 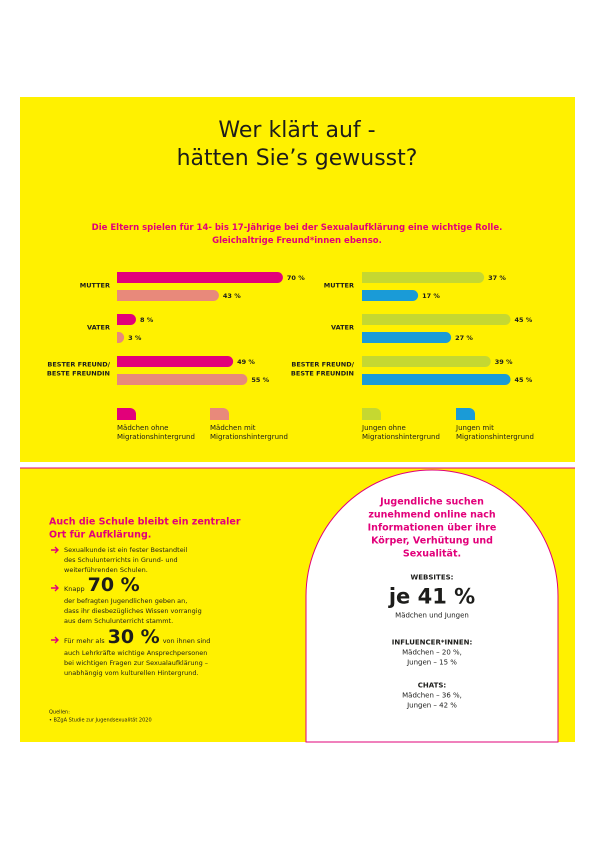 What do you see at coordinates (297, 240) in the screenshot?
I see `subtitle: Gleichaltrige Freund*innen ebenso.` at bounding box center [297, 240].